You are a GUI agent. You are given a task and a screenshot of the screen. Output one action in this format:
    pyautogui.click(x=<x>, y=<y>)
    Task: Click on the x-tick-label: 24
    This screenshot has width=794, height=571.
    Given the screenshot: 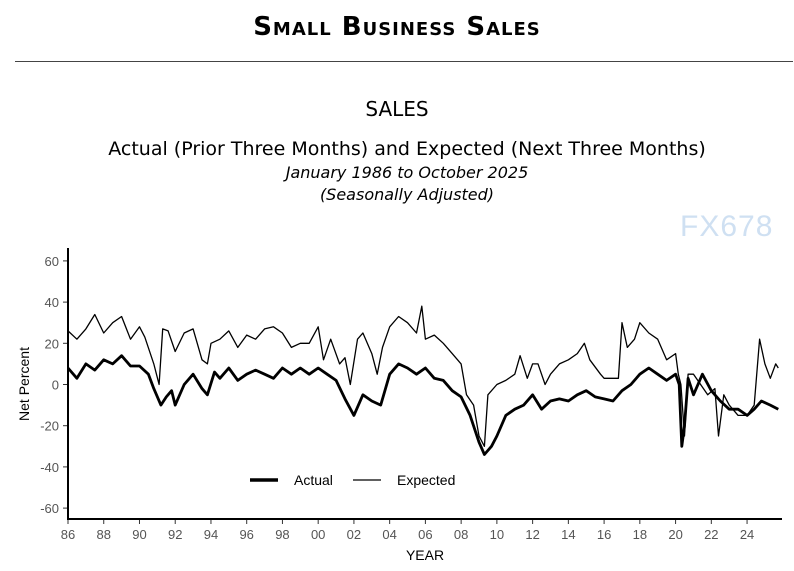 What is the action you would take?
    pyautogui.click(x=747, y=534)
    